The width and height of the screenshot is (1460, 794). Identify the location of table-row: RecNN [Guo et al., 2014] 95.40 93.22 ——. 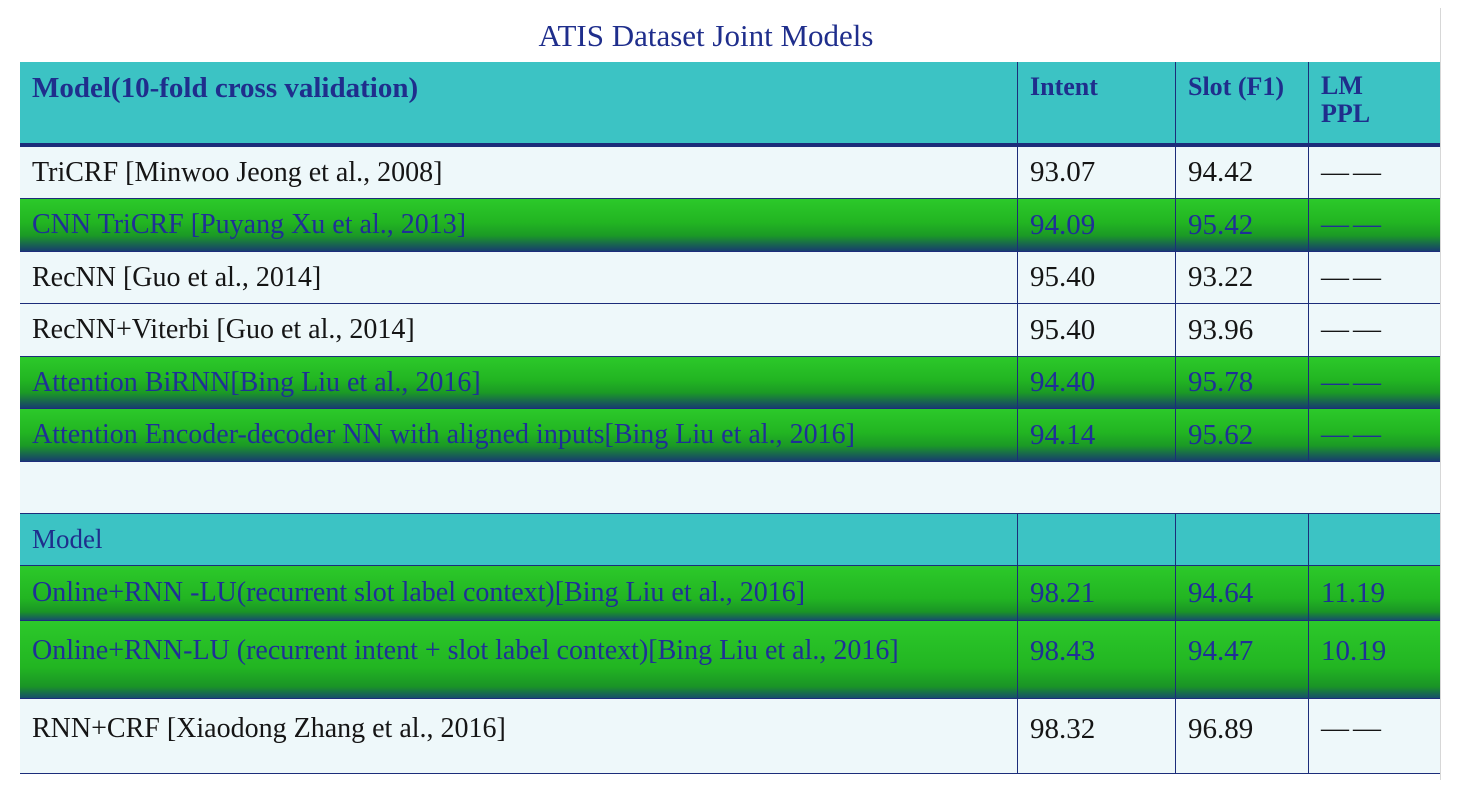
(730, 278).